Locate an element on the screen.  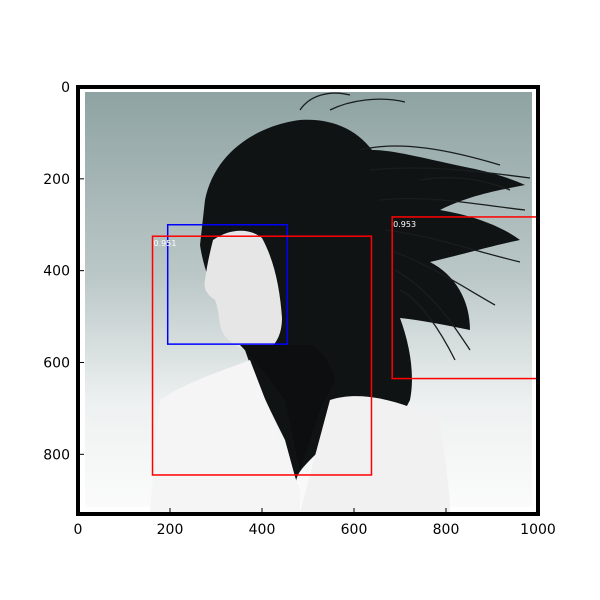
y-tick-label: 200 is located at coordinates (56, 180).